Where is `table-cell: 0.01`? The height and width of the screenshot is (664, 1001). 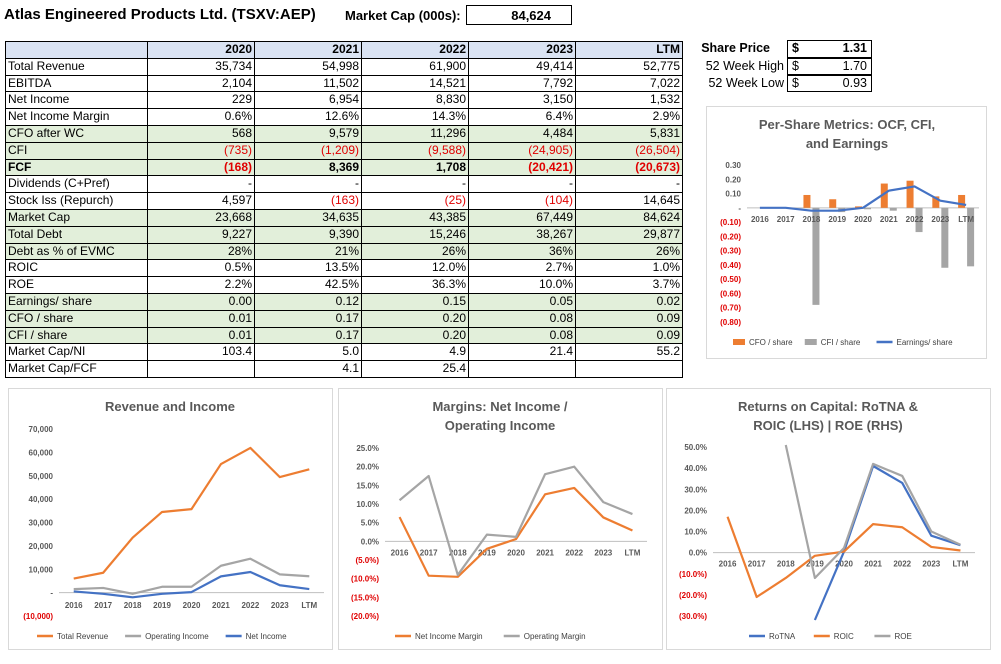 table-cell: 0.01 is located at coordinates (201, 335).